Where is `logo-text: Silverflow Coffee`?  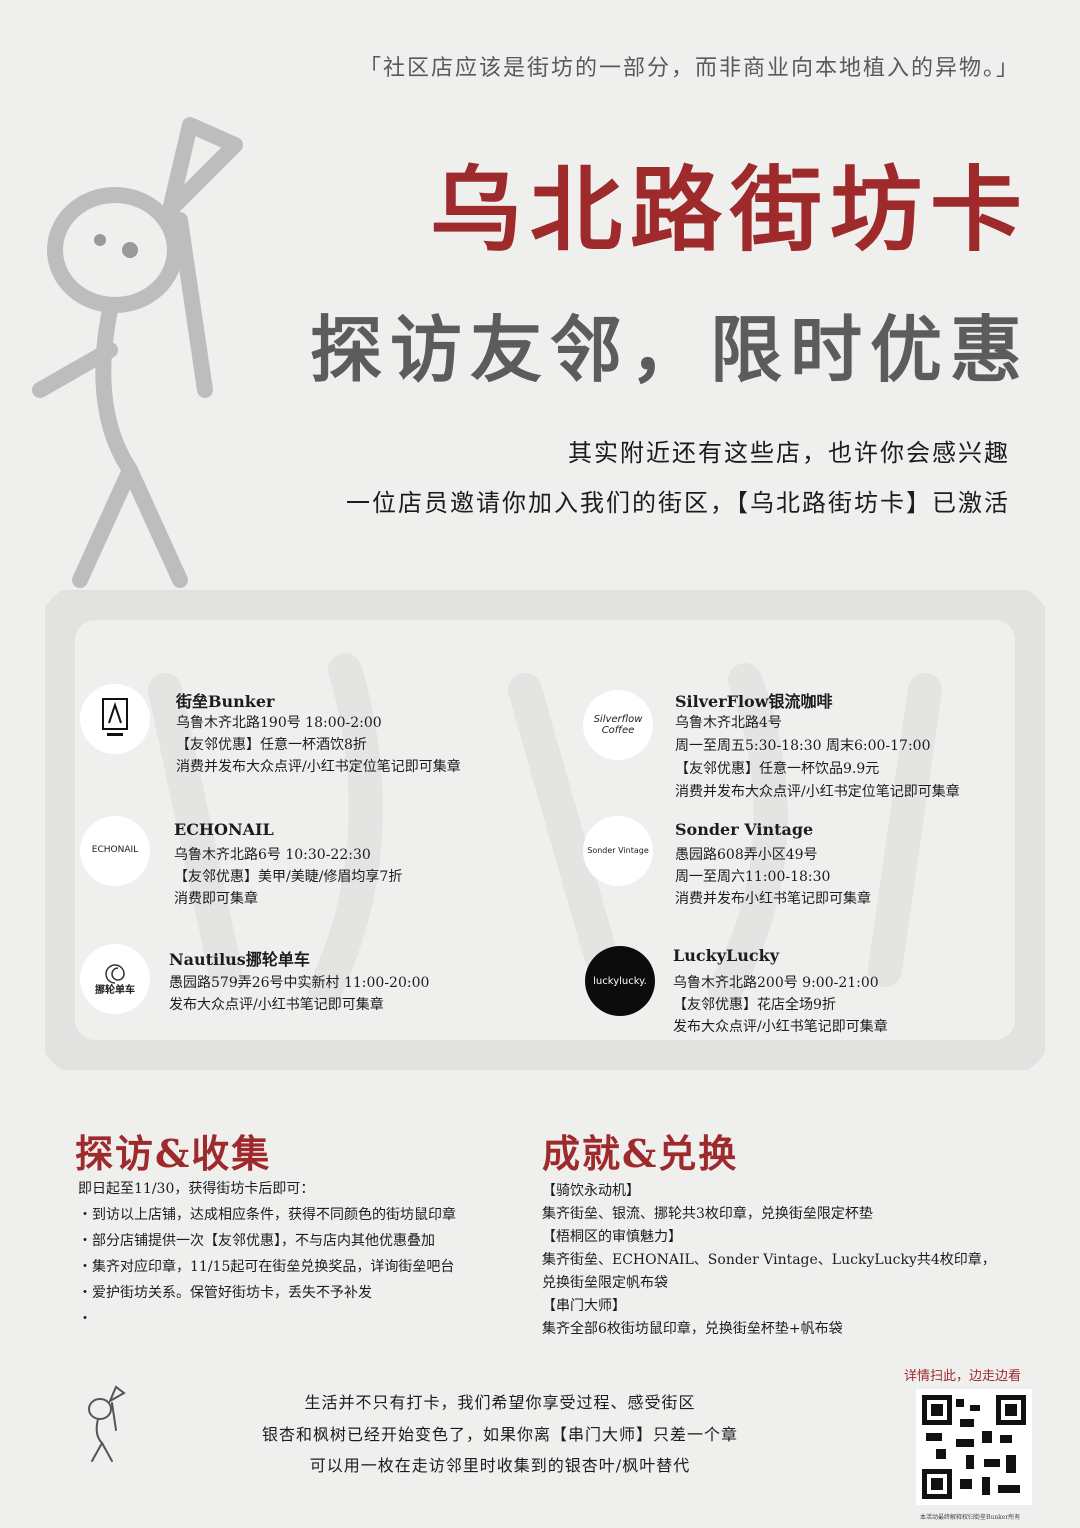 logo-text: Silverflow Coffee is located at coordinates (618, 725).